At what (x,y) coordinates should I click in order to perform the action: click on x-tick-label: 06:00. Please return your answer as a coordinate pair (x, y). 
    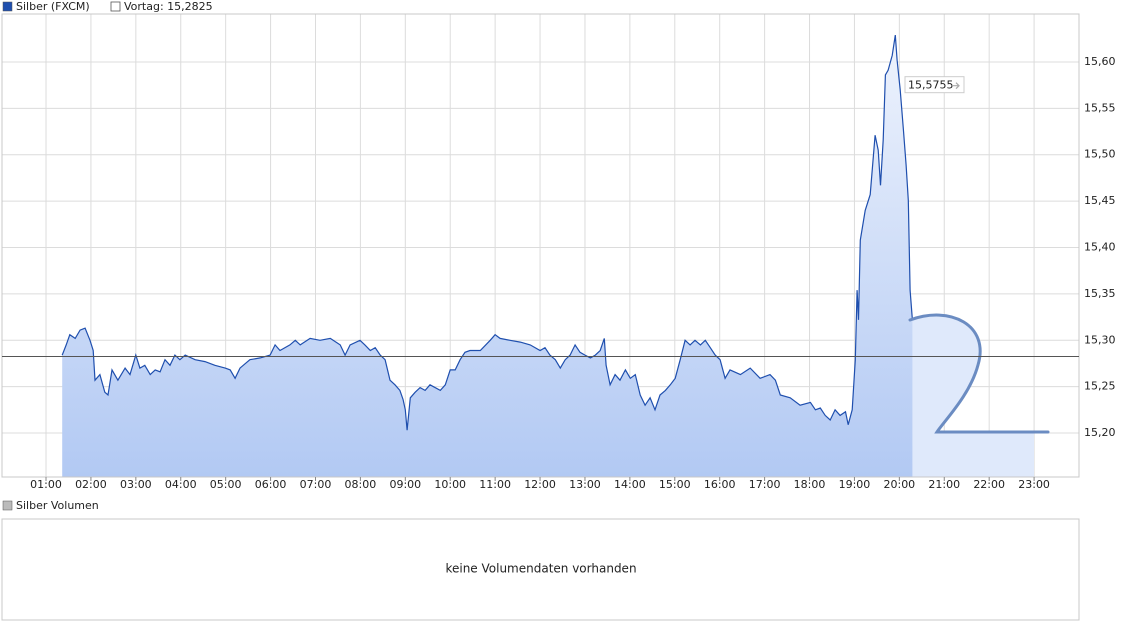
    Looking at the image, I should click on (271, 484).